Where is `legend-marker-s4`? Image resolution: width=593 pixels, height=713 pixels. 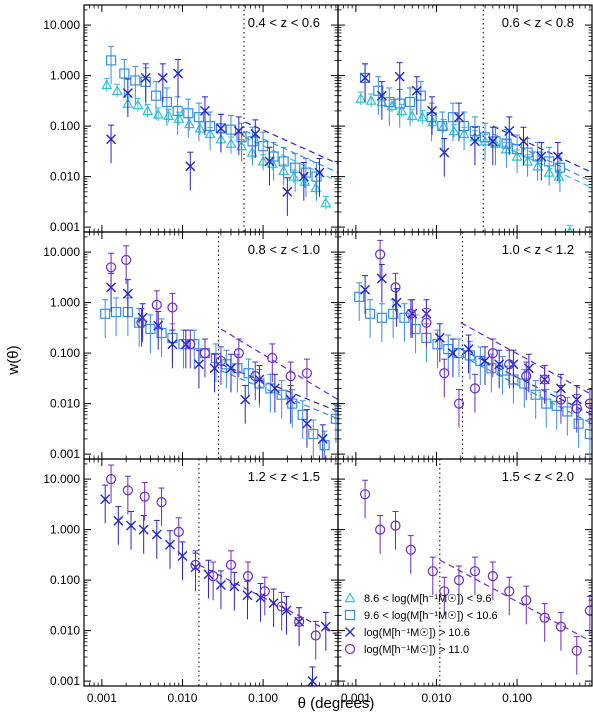 legend-marker-s4 is located at coordinates (350, 649).